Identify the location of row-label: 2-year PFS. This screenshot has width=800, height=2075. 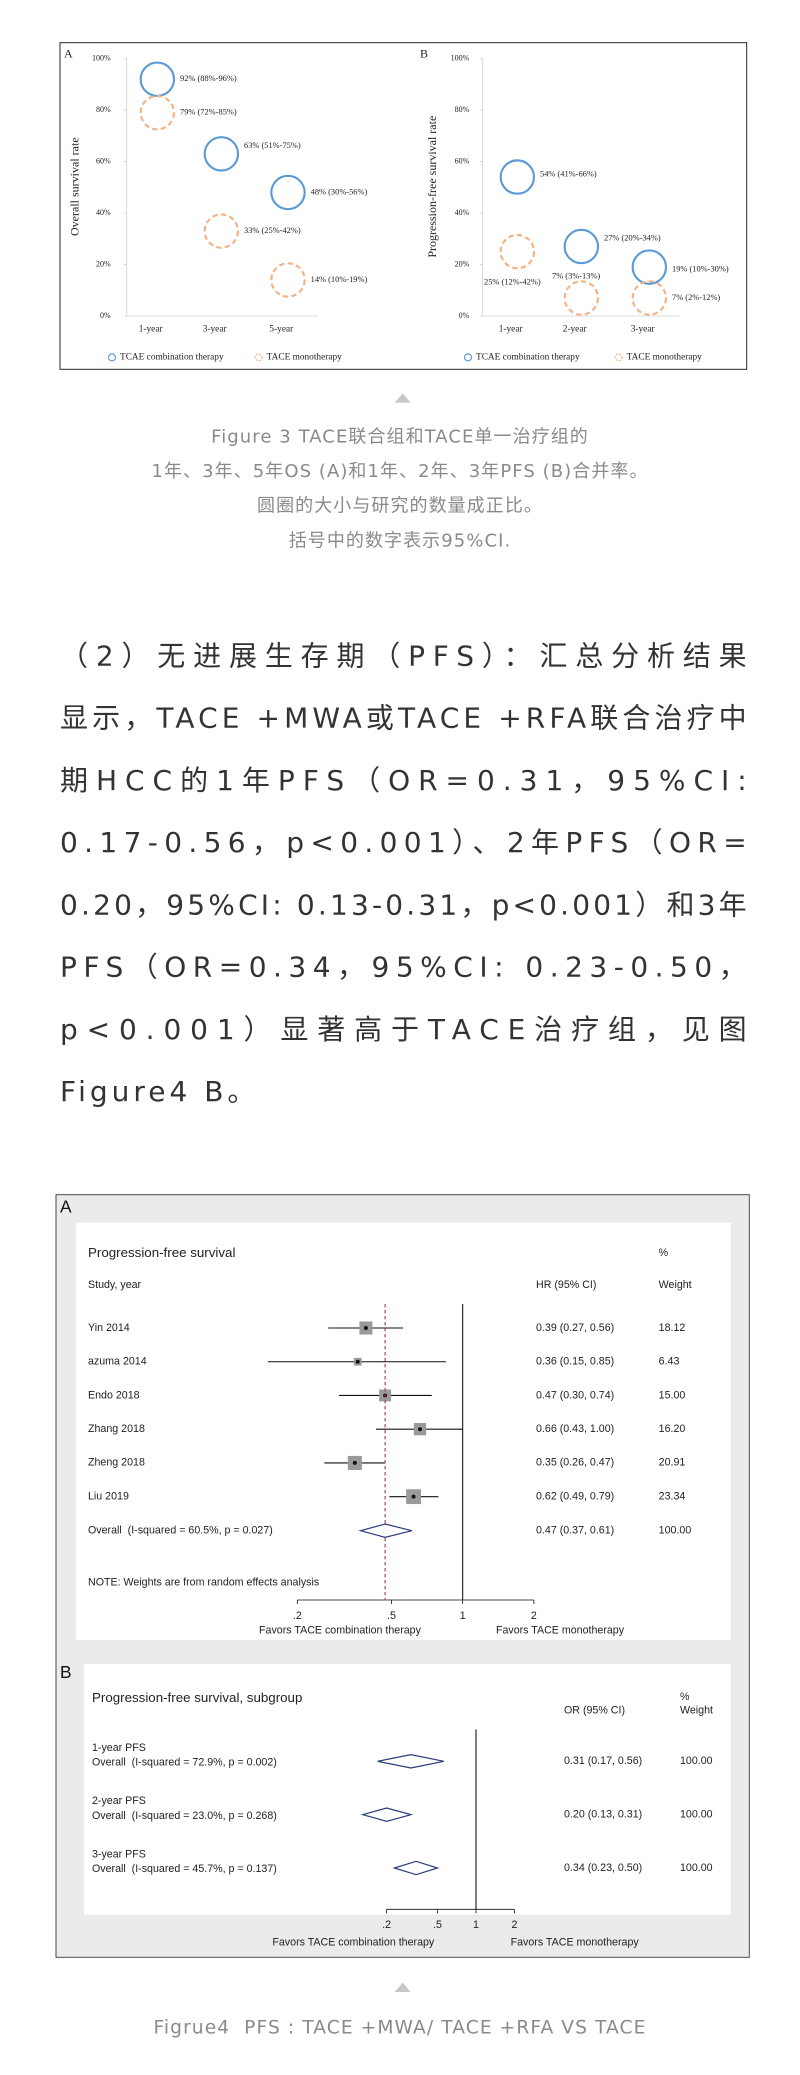
(119, 1801).